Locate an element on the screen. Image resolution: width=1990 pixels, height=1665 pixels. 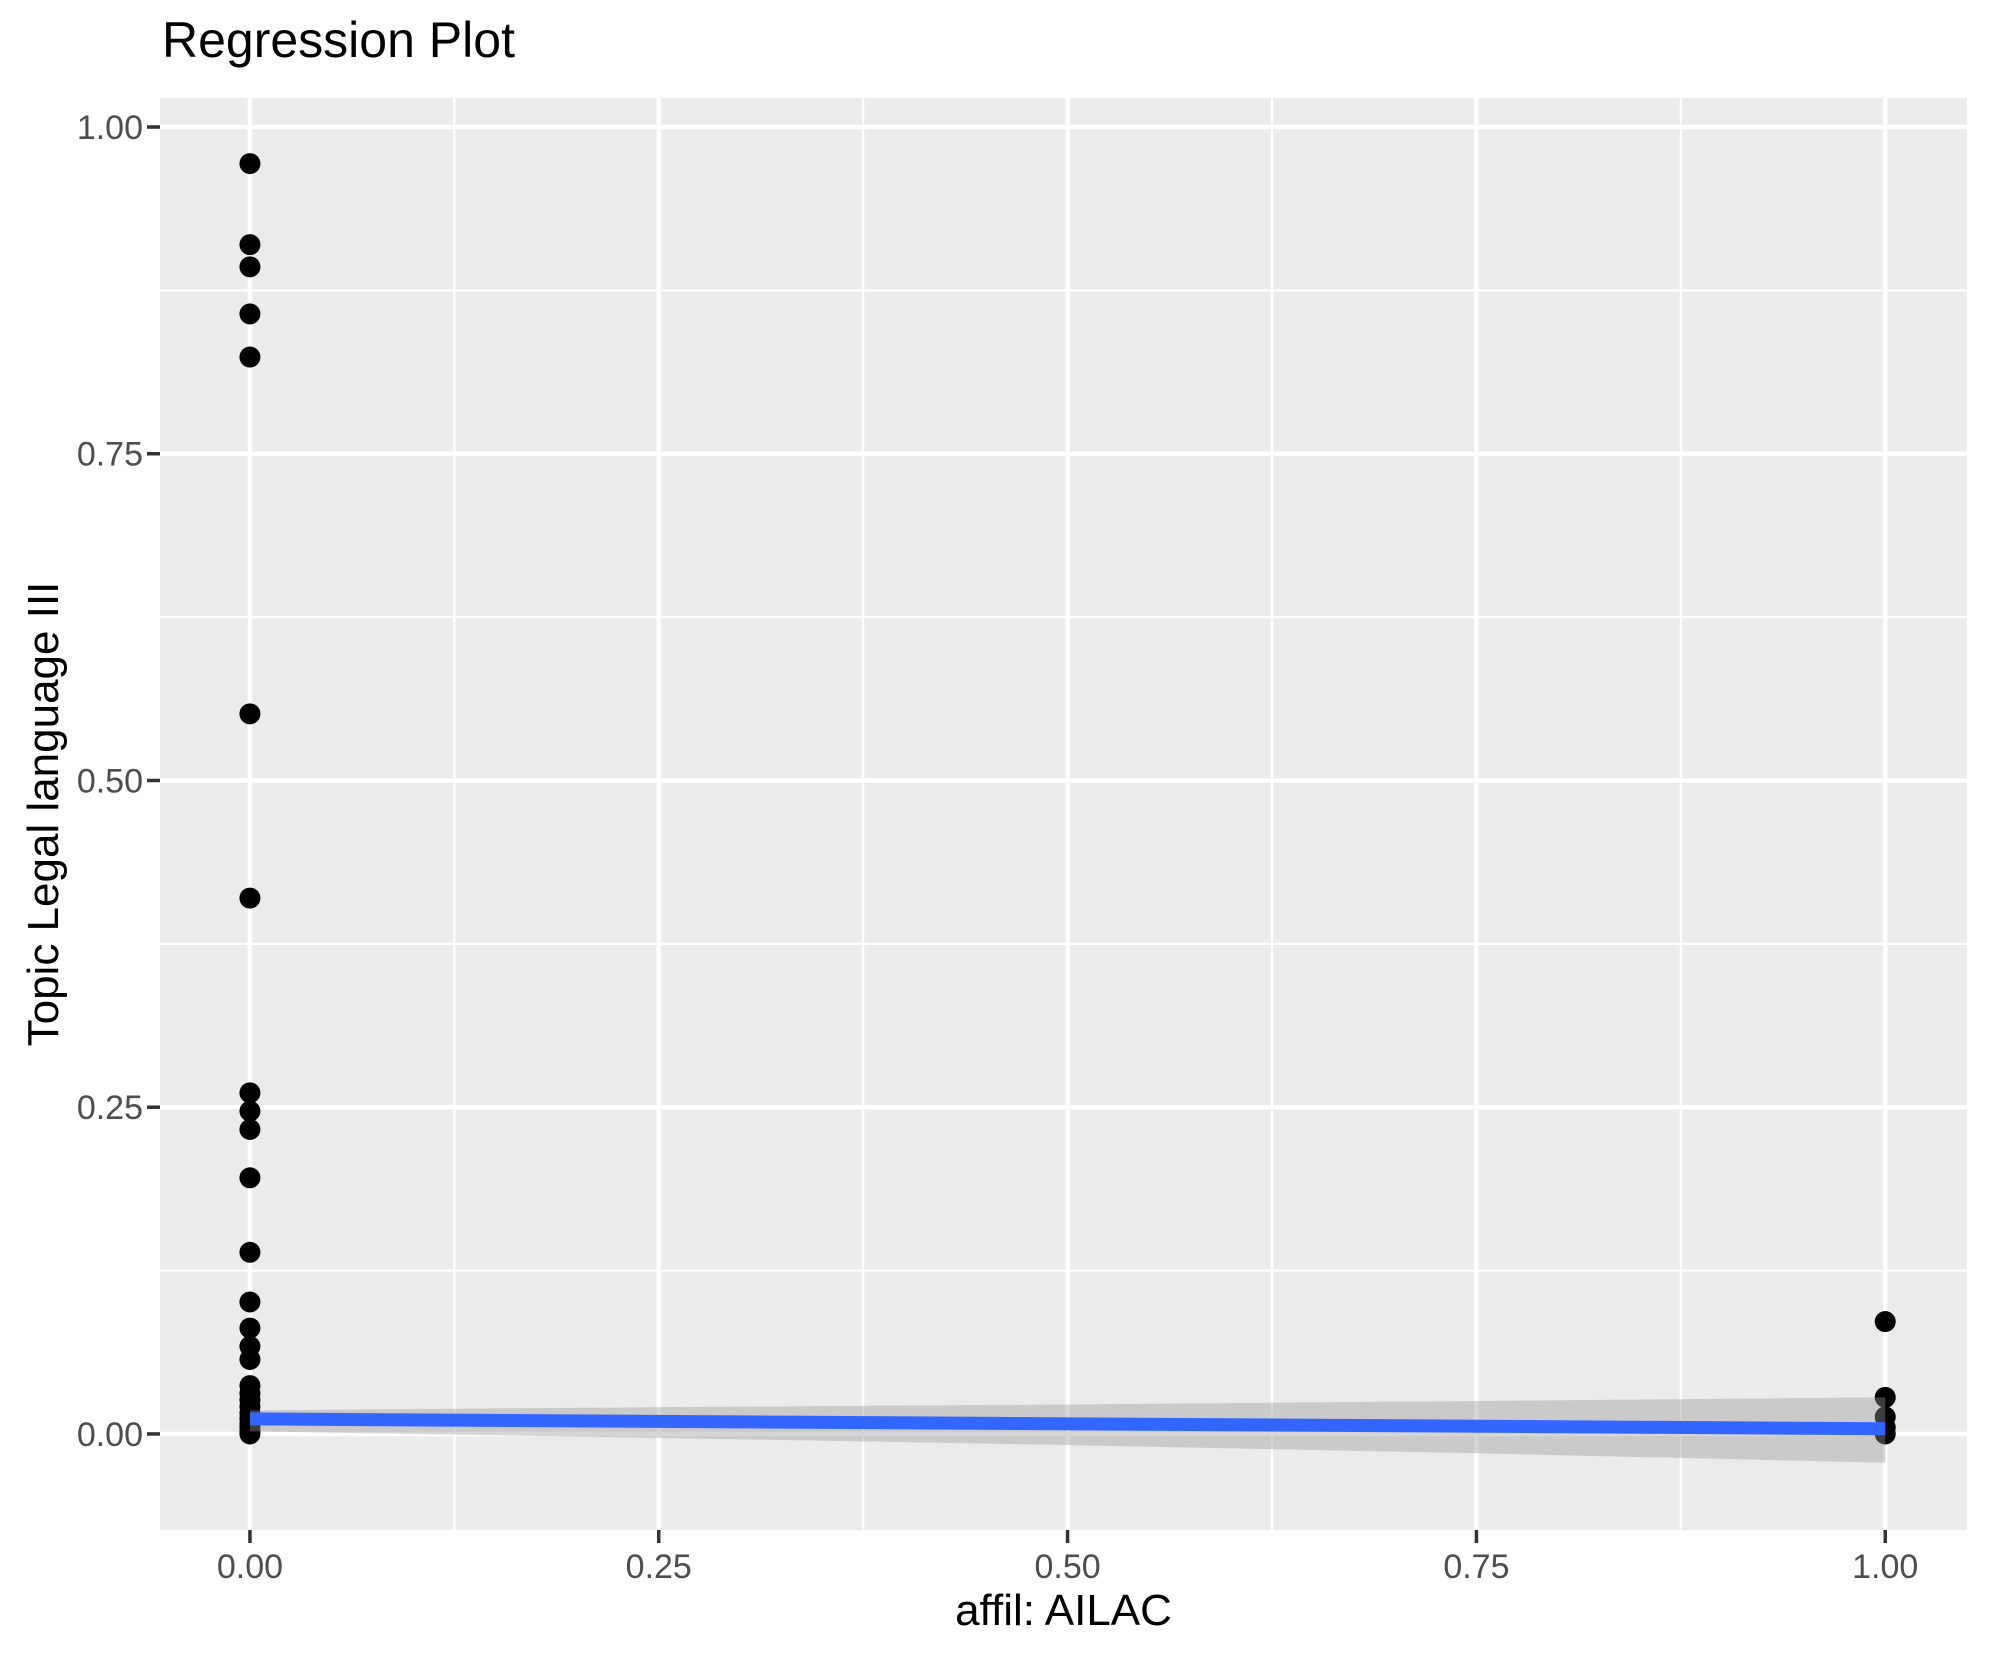
y-tick-label: 0.00 is located at coordinates (110, 1435).